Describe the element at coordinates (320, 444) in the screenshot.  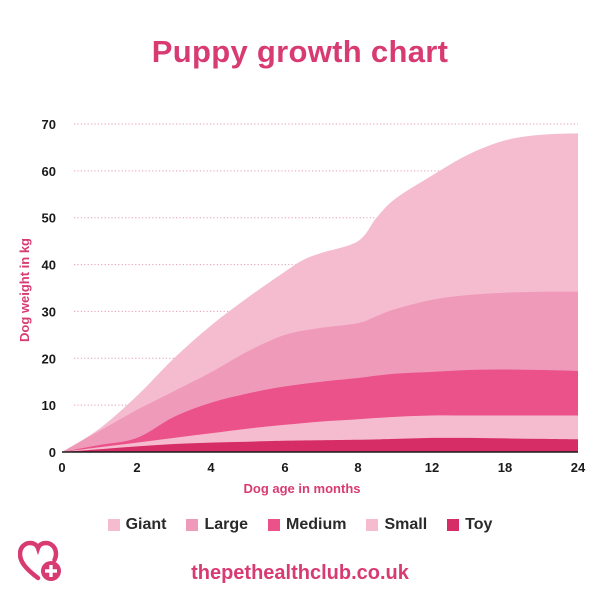
I see `area-toy` at that location.